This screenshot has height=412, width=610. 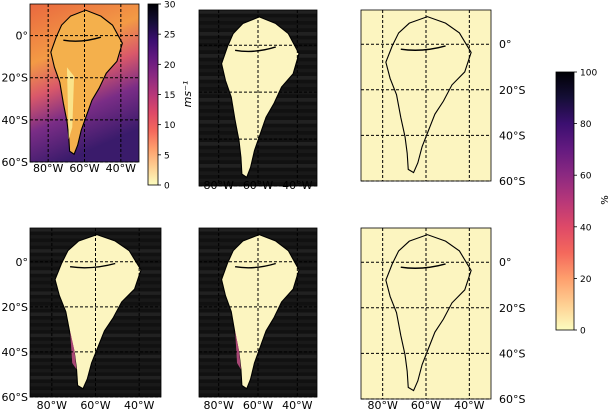 I want to click on colorbar-tick-label: 5, so click(x=167, y=156).